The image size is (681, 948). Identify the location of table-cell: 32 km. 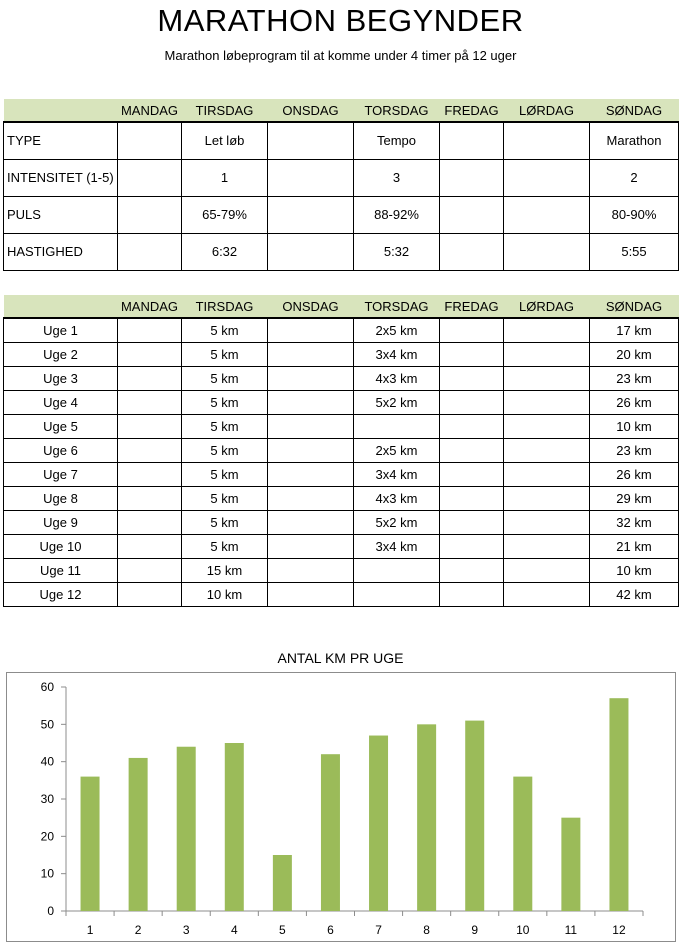
(634, 522).